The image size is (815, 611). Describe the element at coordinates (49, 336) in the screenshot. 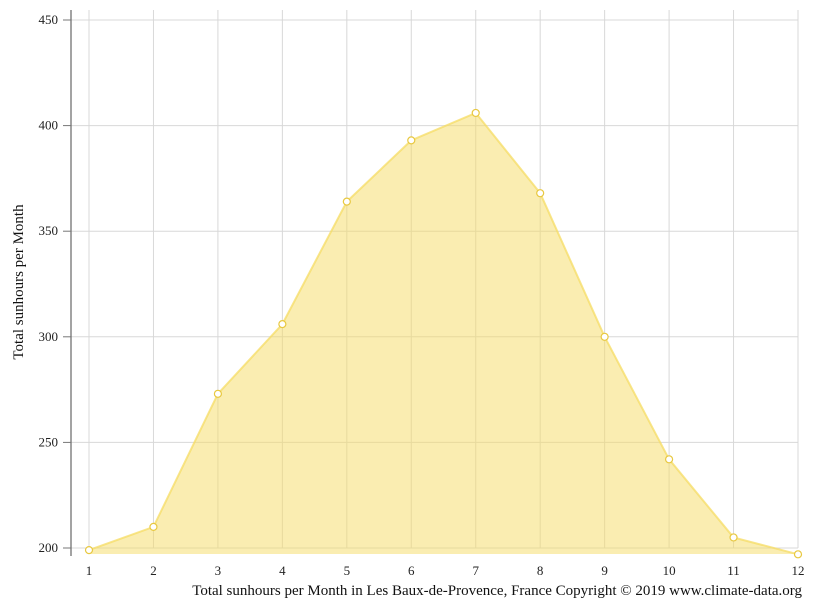

I see `y-tick-label: 300` at that location.